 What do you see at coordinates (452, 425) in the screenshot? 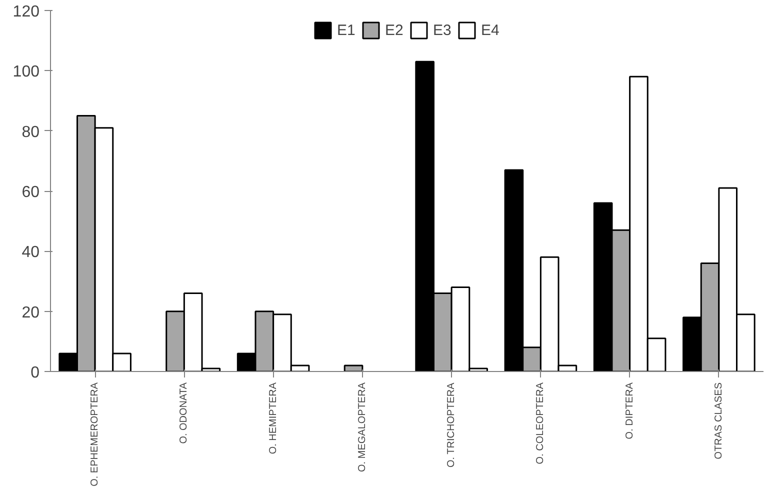
I see `x-tick-label: O. TRICHOPTERA` at bounding box center [452, 425].